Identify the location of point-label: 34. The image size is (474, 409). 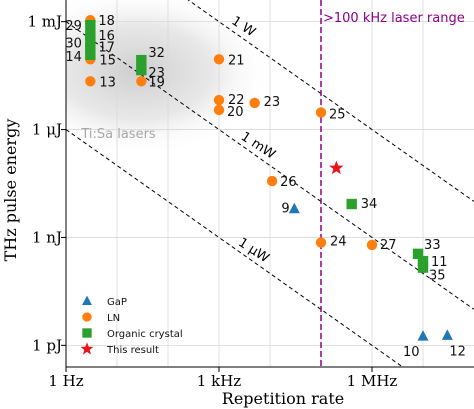
(369, 204).